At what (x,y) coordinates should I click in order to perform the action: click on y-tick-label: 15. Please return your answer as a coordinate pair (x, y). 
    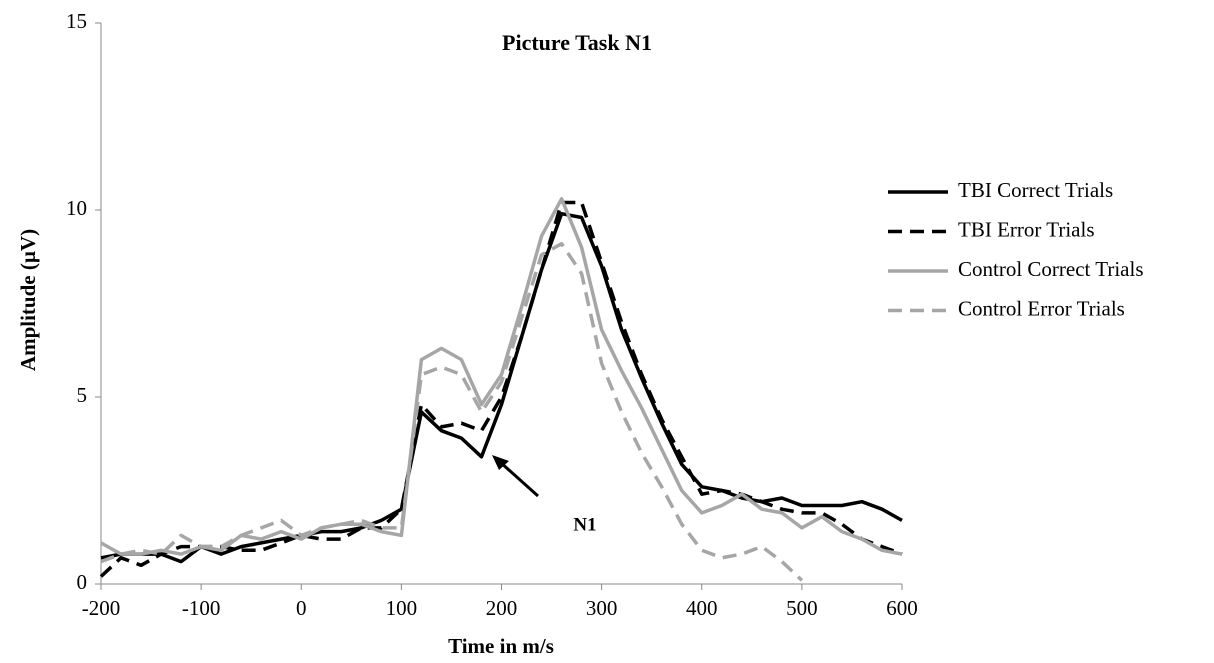
    Looking at the image, I should click on (76, 21).